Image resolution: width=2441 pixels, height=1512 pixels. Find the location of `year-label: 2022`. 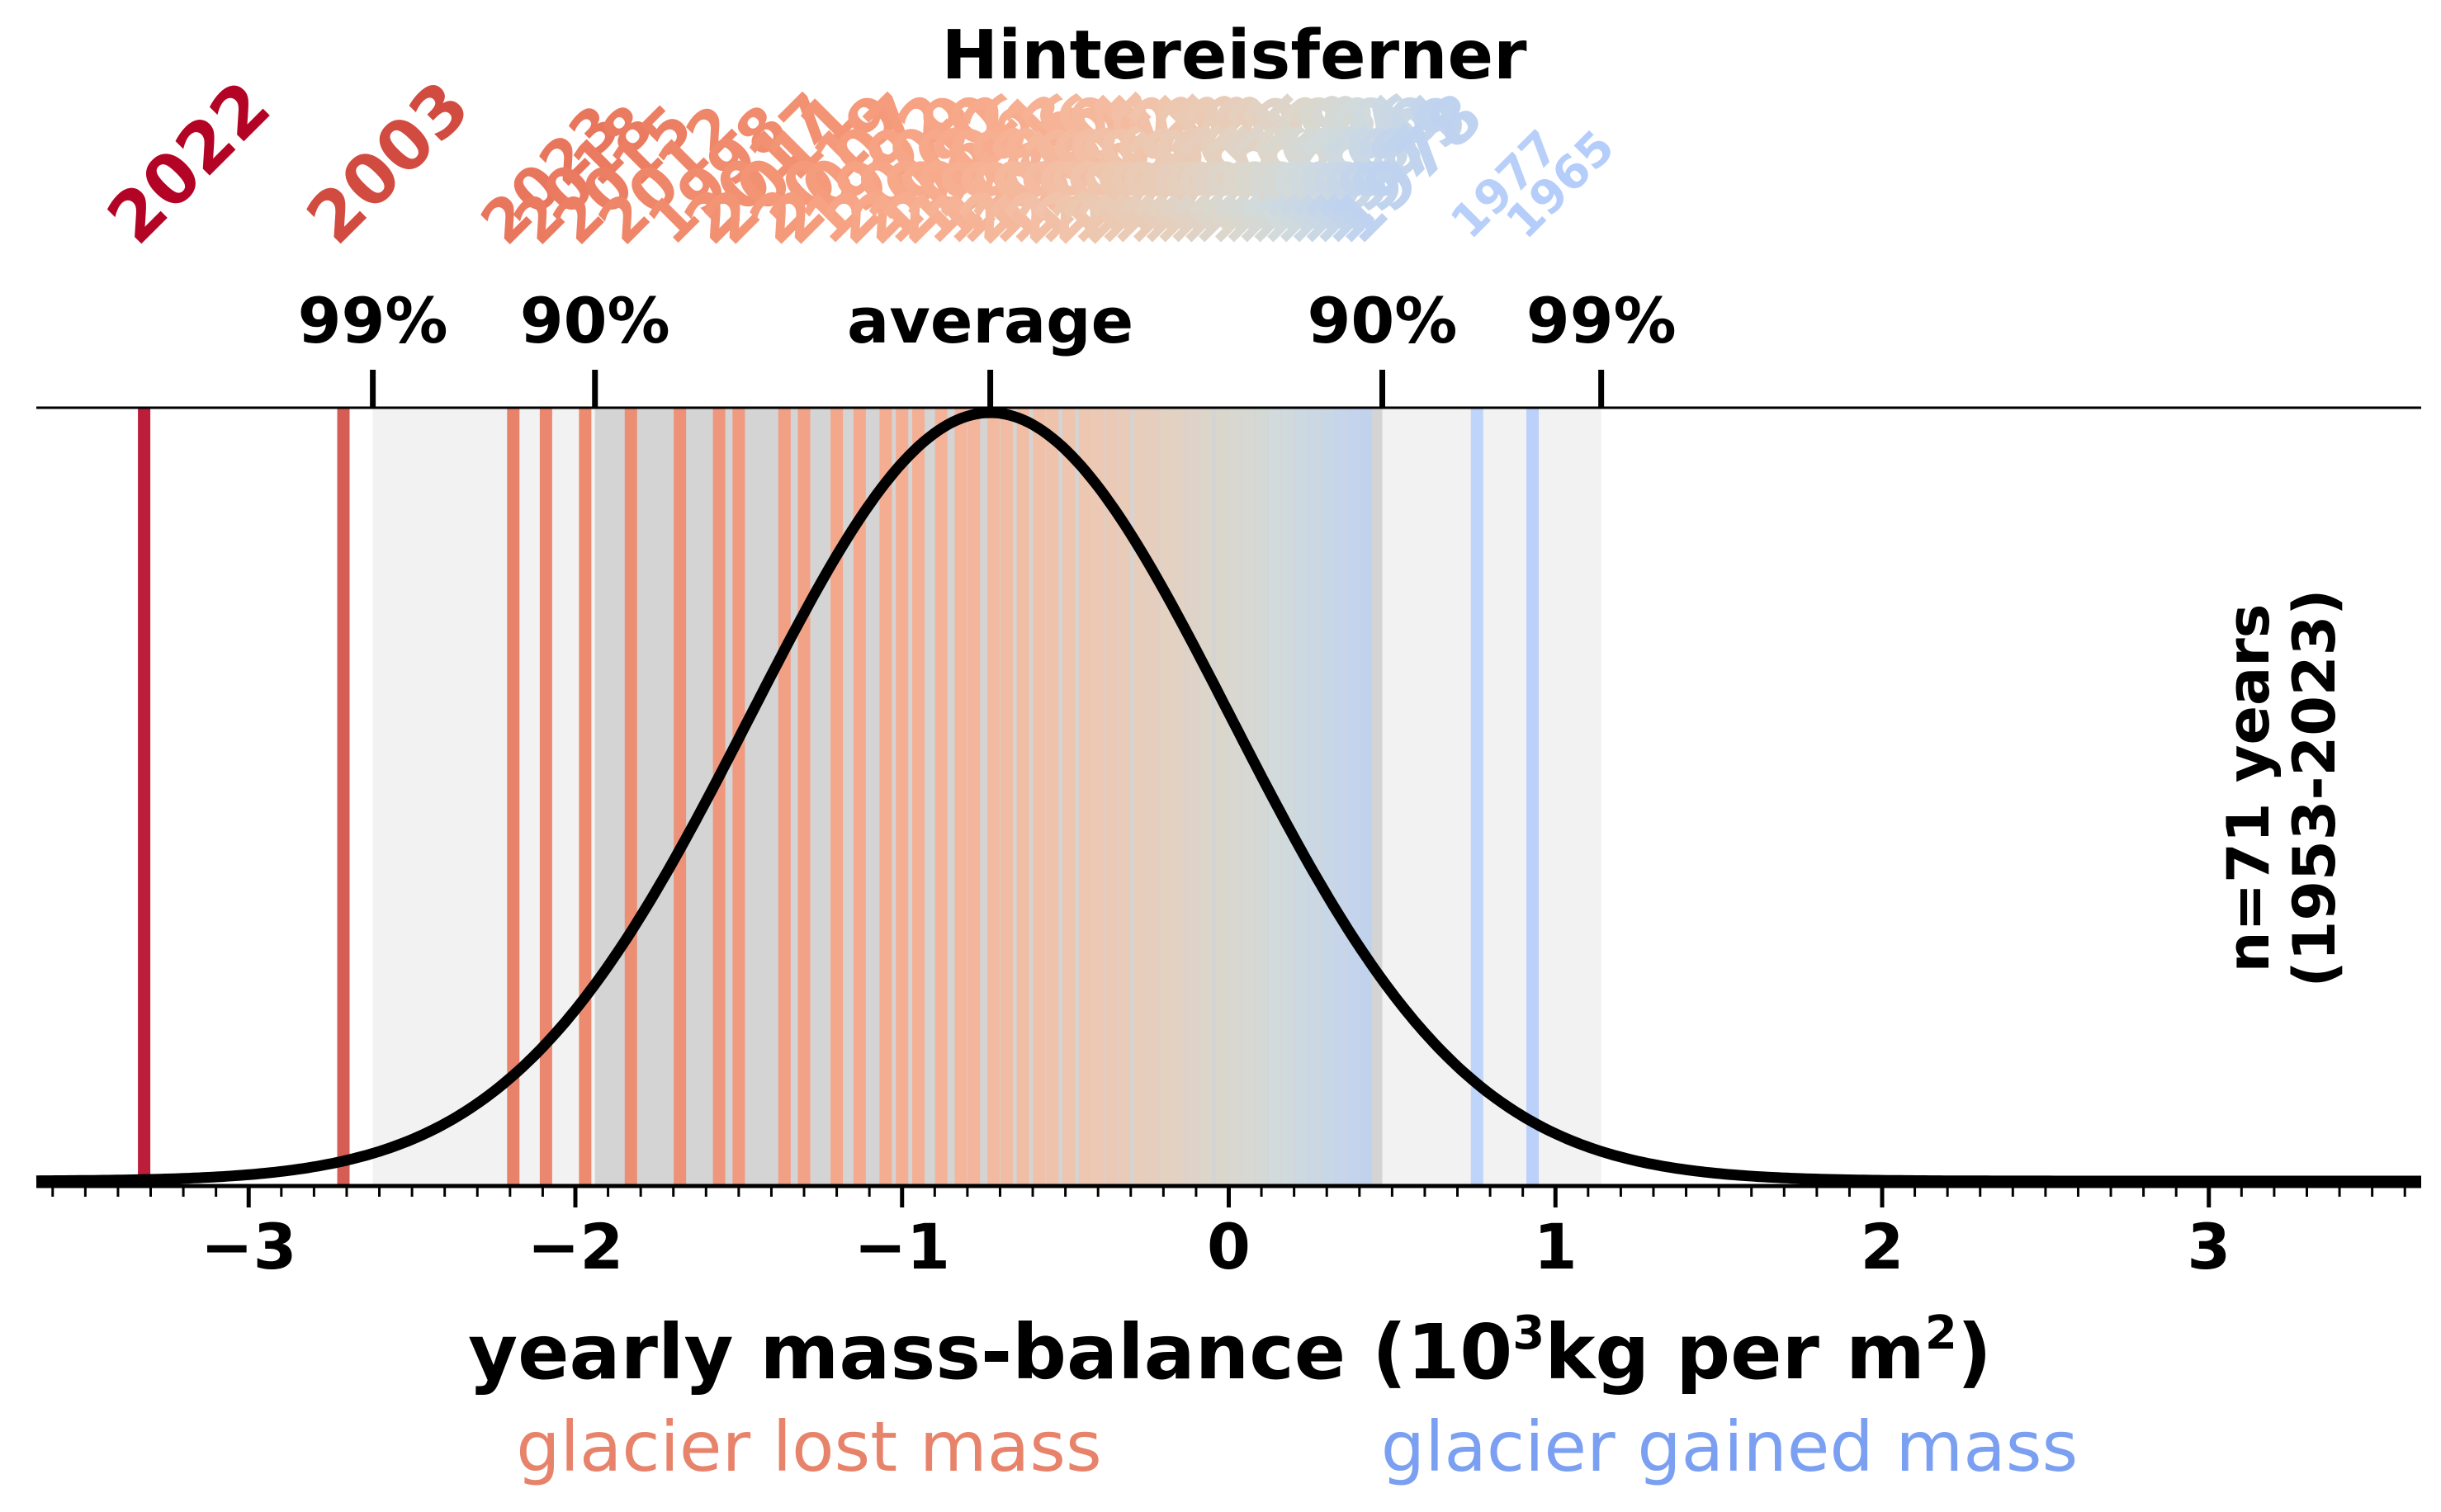

year-label: 2022 is located at coordinates (189, 163).